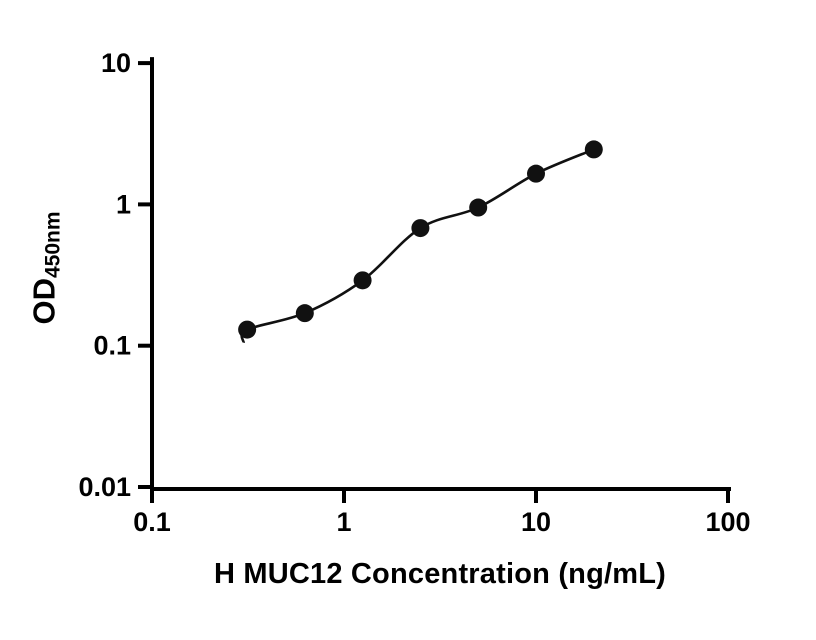 The width and height of the screenshot is (816, 640). Describe the element at coordinates (53, 245) in the screenshot. I see `y-axis-title-subscript: 450nm` at that location.